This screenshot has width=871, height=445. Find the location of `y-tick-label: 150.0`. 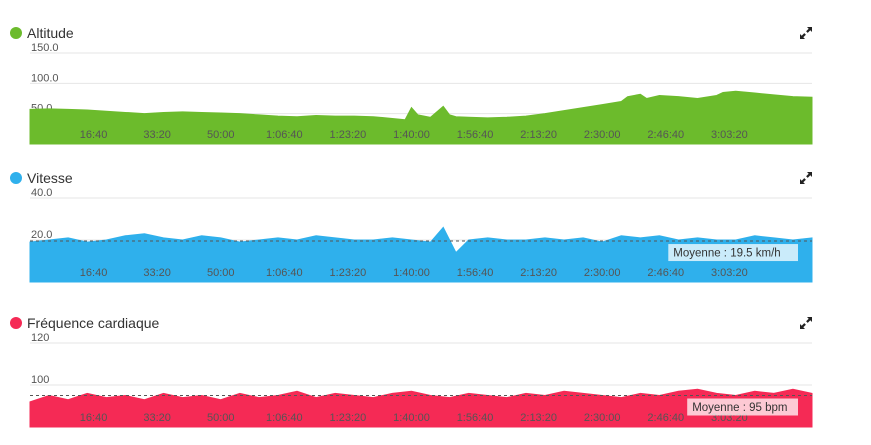

y-tick-label: 150.0 is located at coordinates (45, 48).